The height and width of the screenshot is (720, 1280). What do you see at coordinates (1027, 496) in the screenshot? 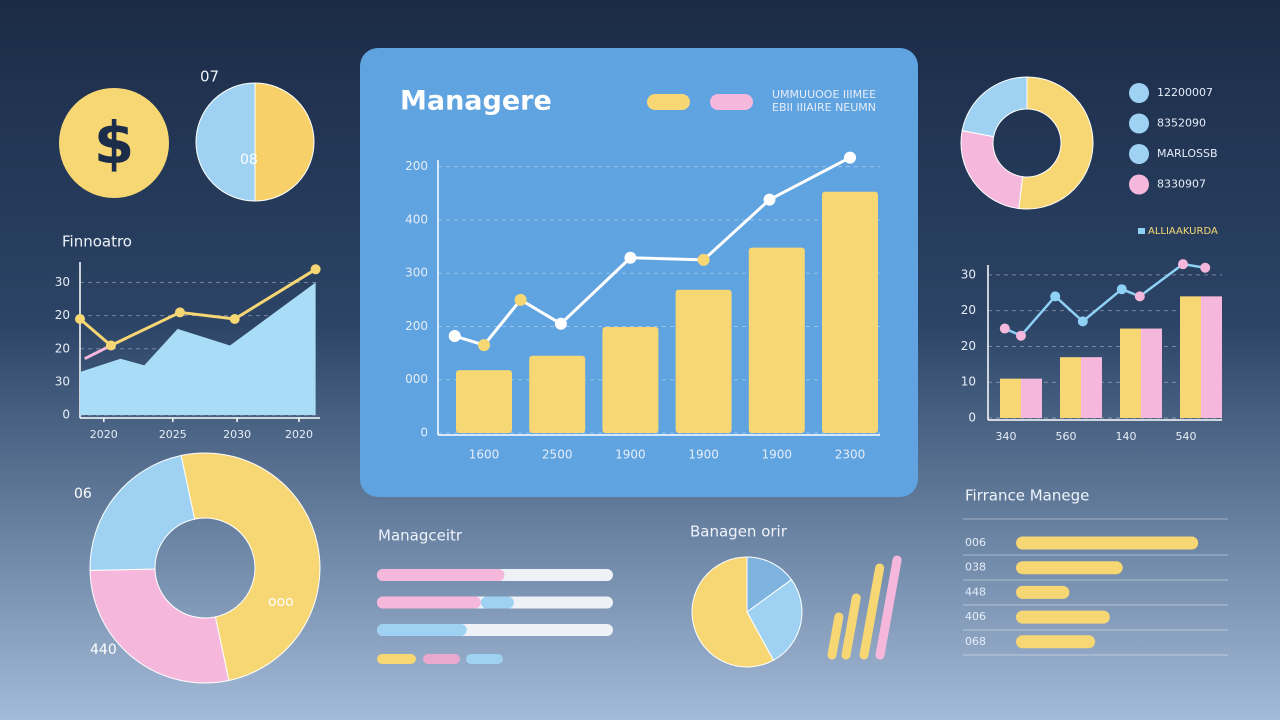
I see `chart-title: Firrance Manege` at bounding box center [1027, 496].